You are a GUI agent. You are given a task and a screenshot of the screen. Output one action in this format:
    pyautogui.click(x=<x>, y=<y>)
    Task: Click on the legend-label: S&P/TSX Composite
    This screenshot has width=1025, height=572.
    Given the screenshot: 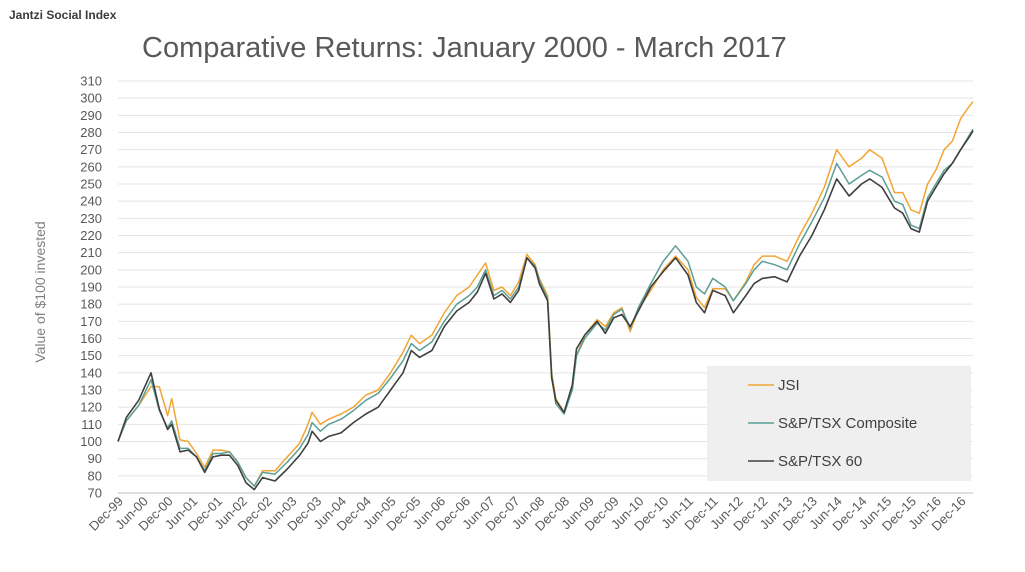 What is the action you would take?
    pyautogui.click(x=847, y=423)
    